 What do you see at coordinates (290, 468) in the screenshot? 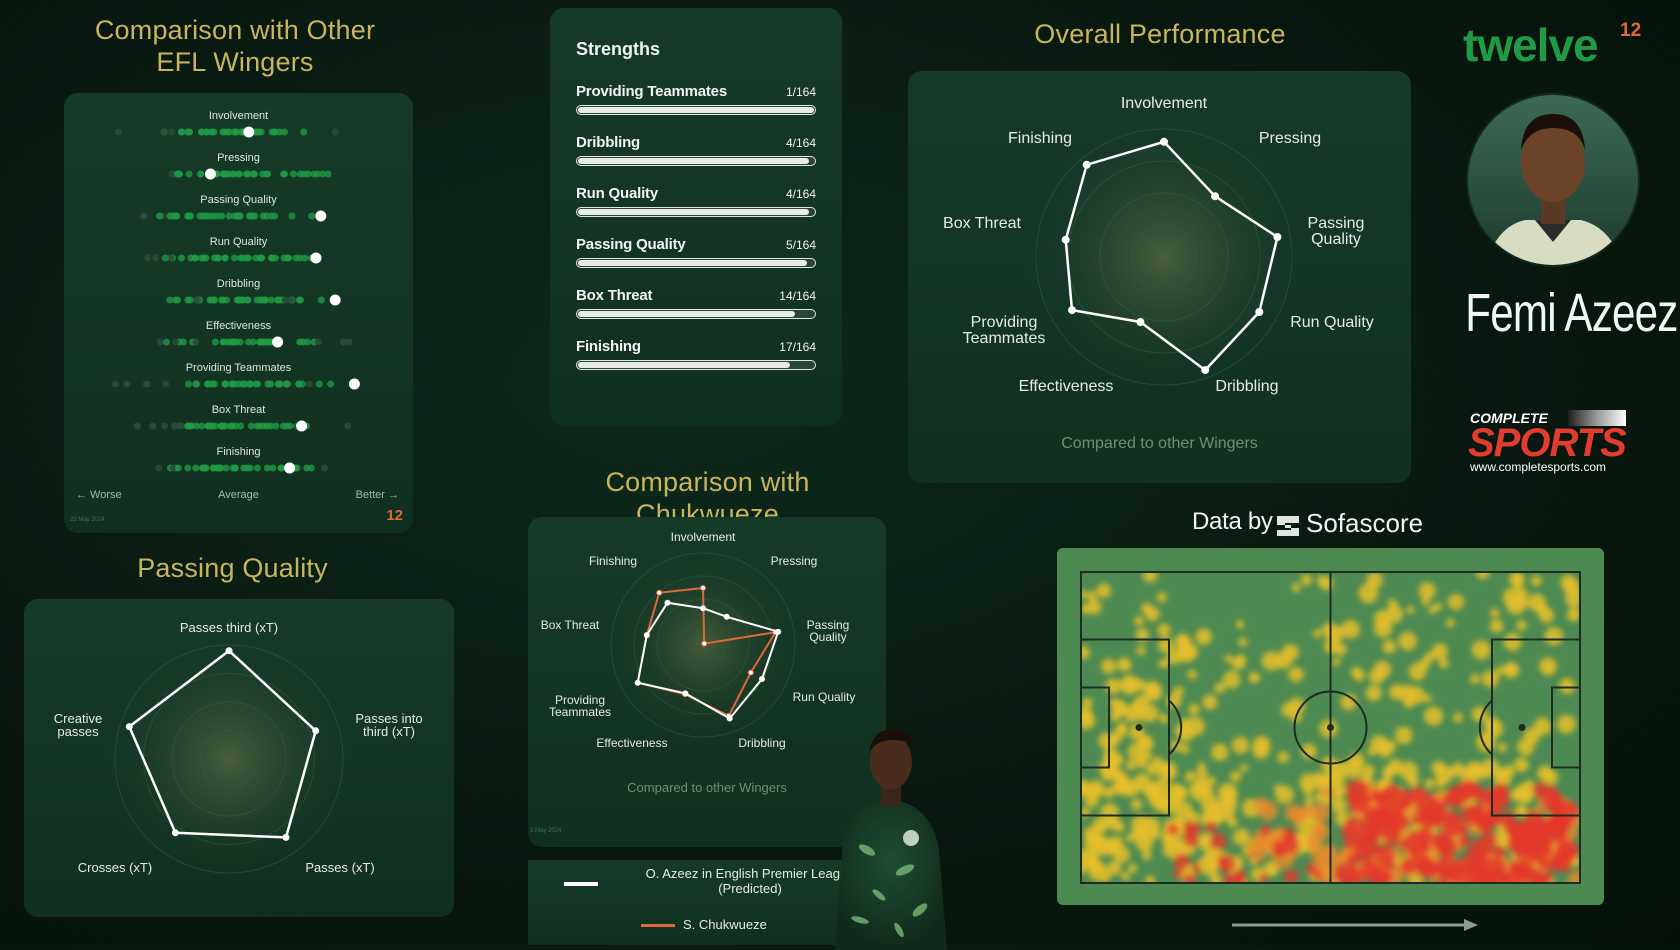
I see `efl-player-marker-finishing` at bounding box center [290, 468].